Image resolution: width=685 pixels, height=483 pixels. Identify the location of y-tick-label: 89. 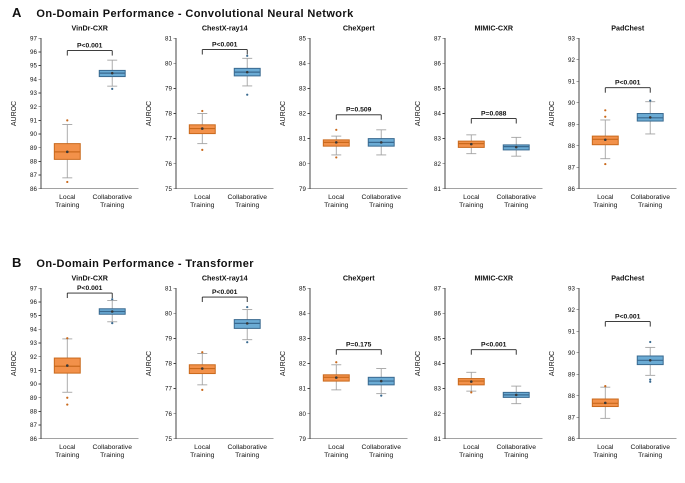
(33, 398).